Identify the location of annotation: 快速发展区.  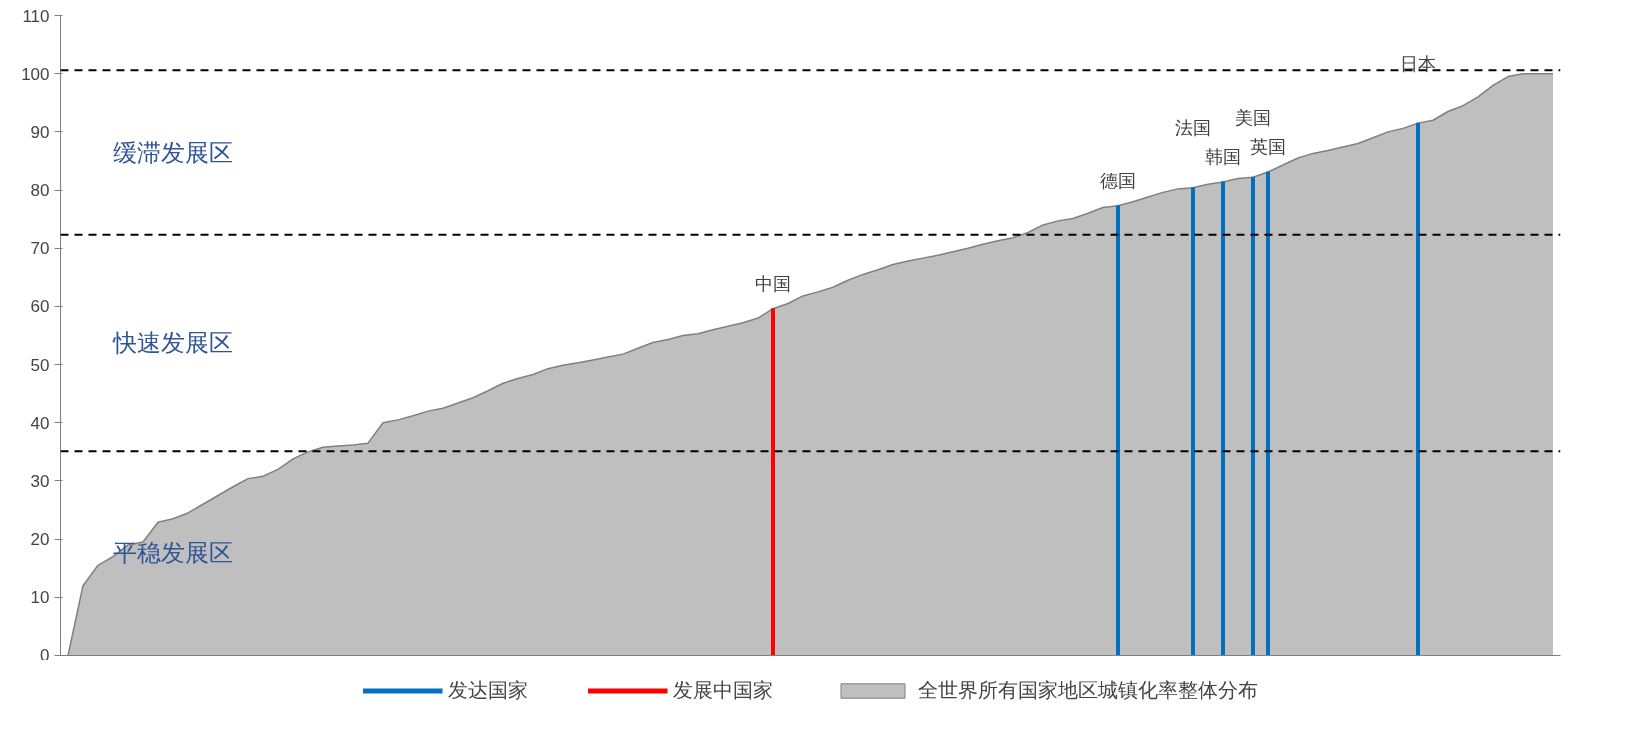
(172, 343).